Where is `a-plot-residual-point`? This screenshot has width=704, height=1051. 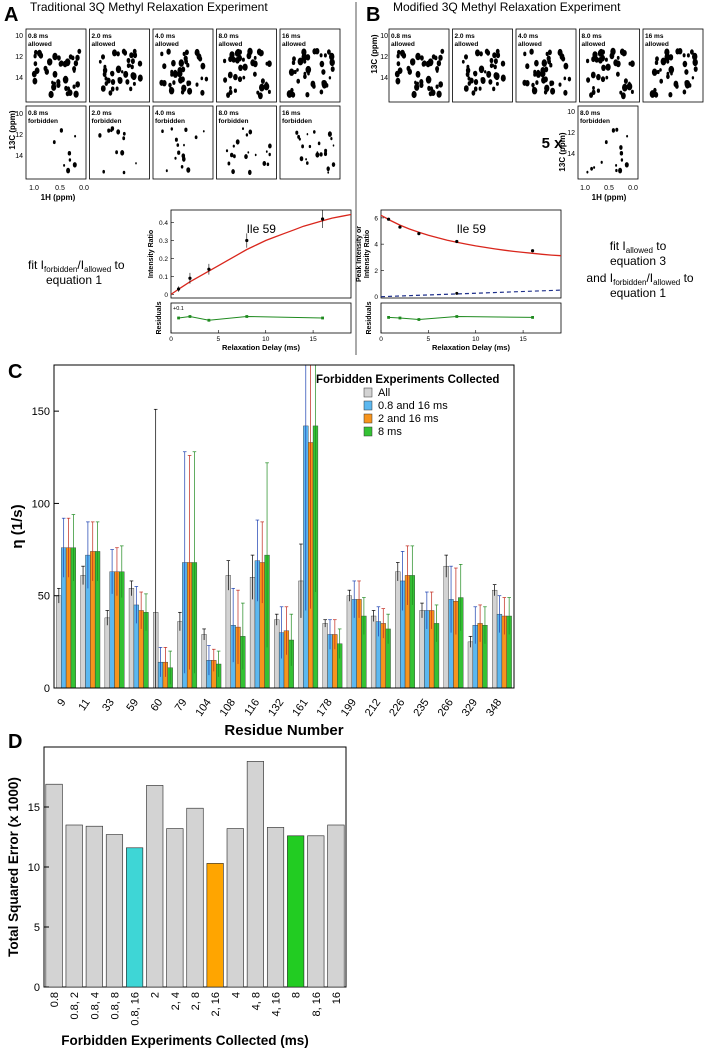 a-plot-residual-point is located at coordinates (190, 316).